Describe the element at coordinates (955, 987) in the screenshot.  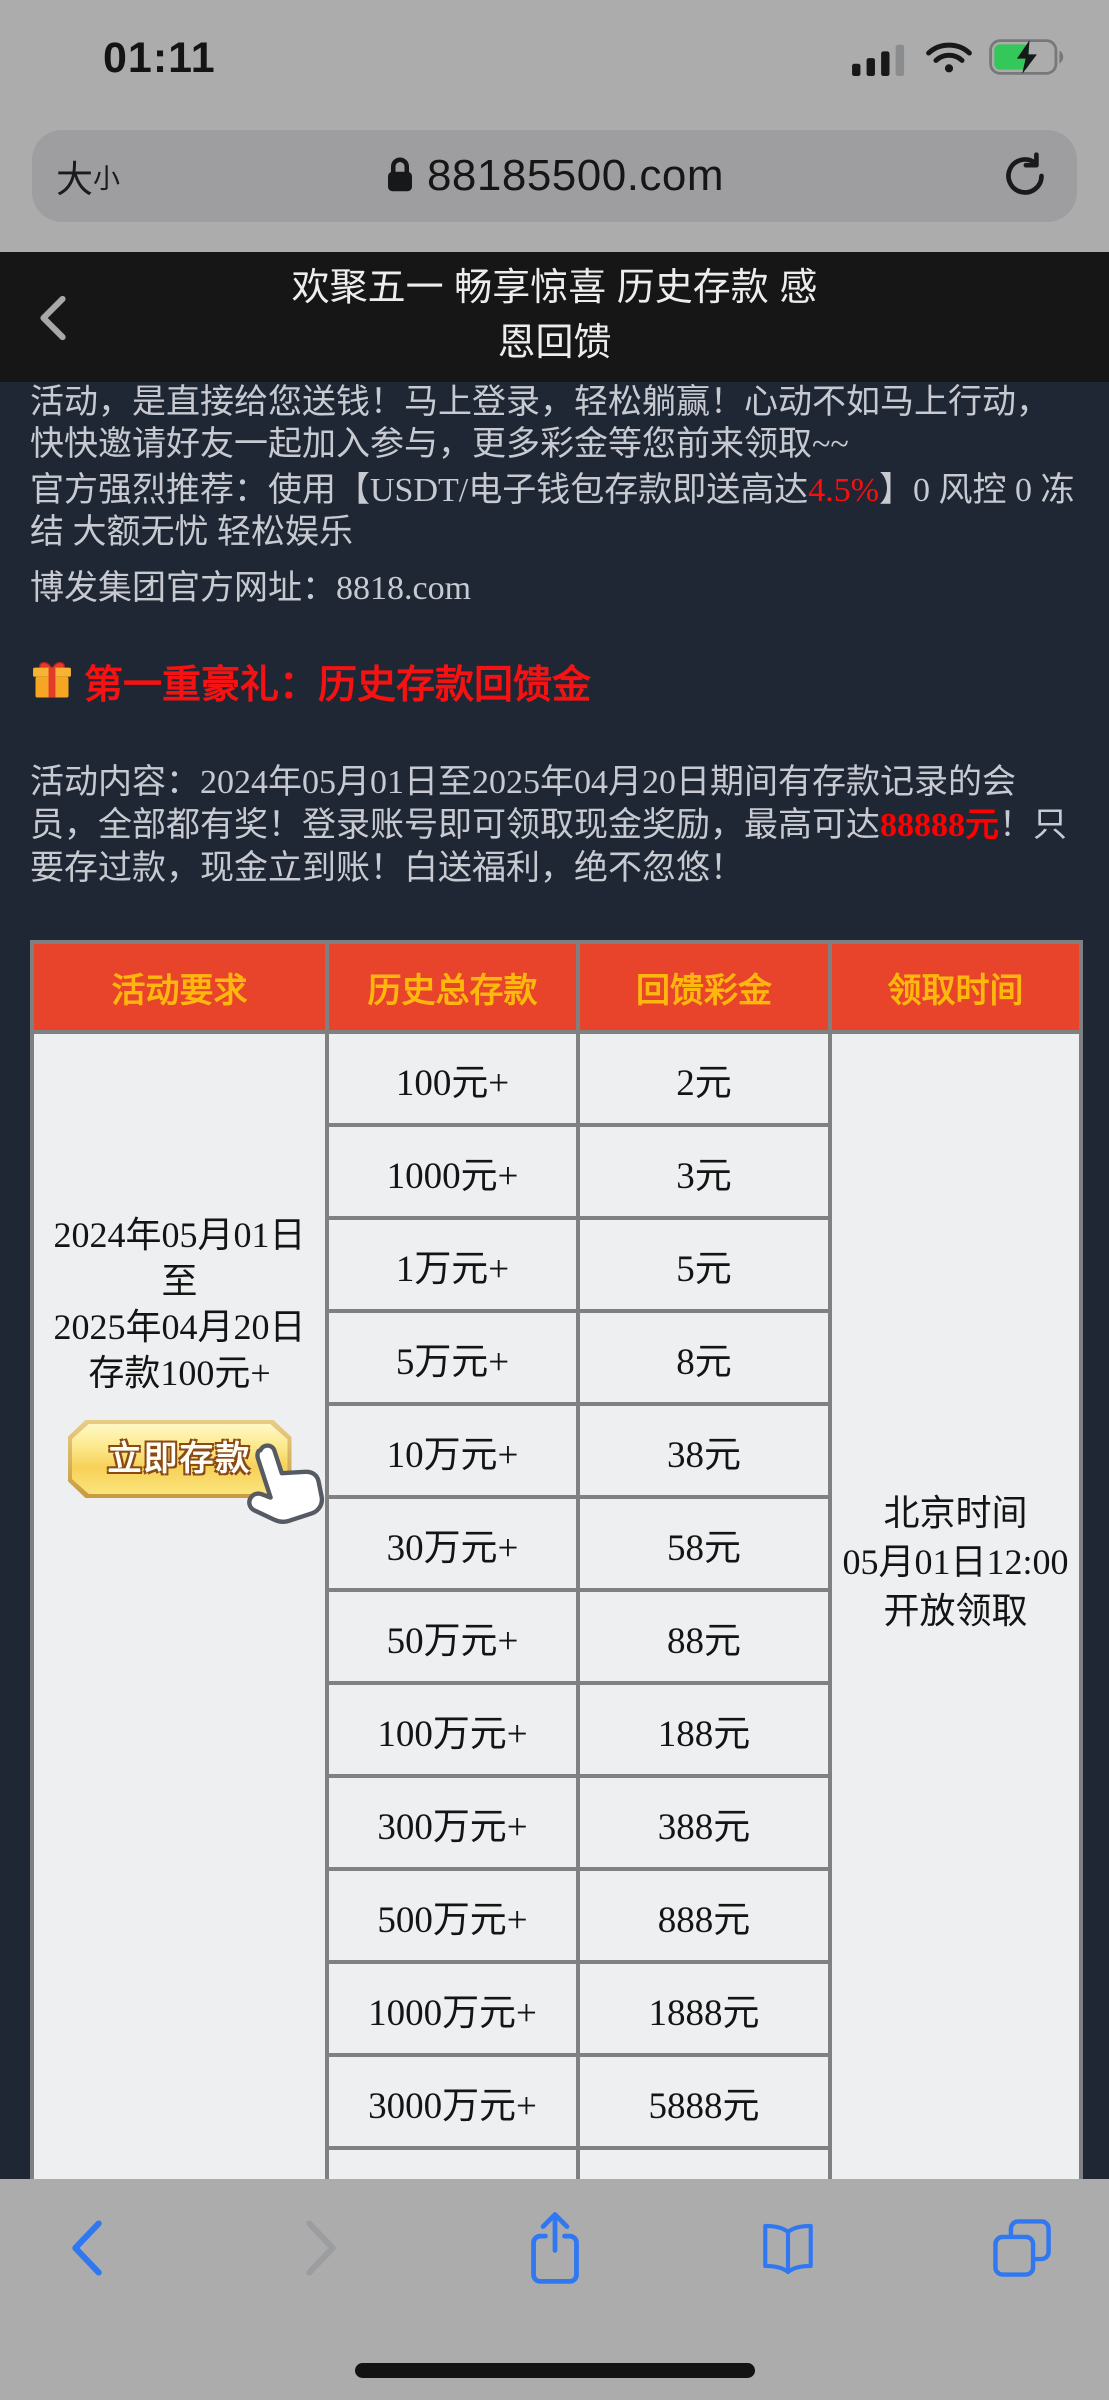
I see `header-claim-time: 领取时间` at that location.